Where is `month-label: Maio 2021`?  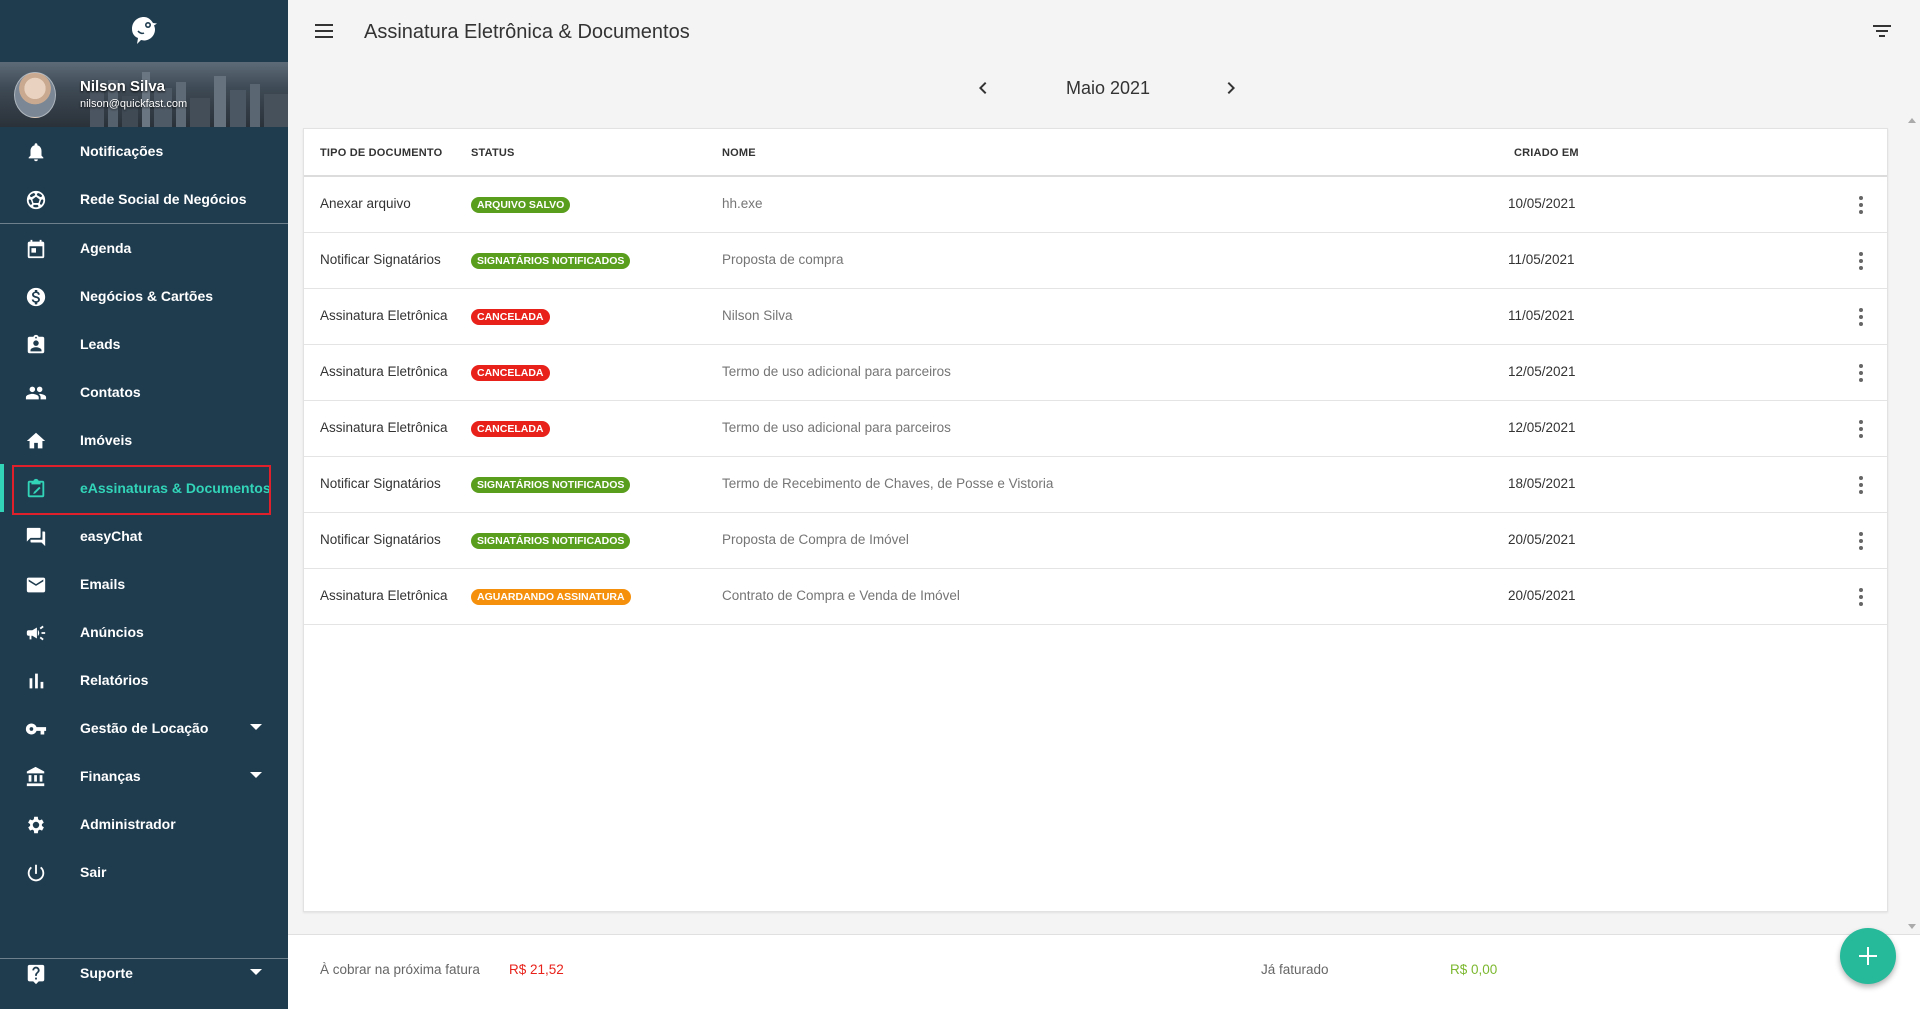 month-label: Maio 2021 is located at coordinates (1108, 88).